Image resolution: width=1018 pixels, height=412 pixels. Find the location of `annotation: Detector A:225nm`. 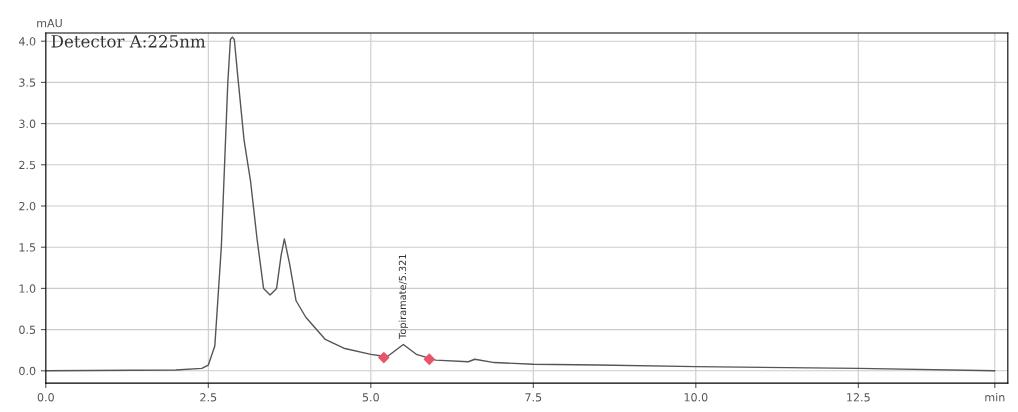

annotation: Detector A:225nm is located at coordinates (128, 41).